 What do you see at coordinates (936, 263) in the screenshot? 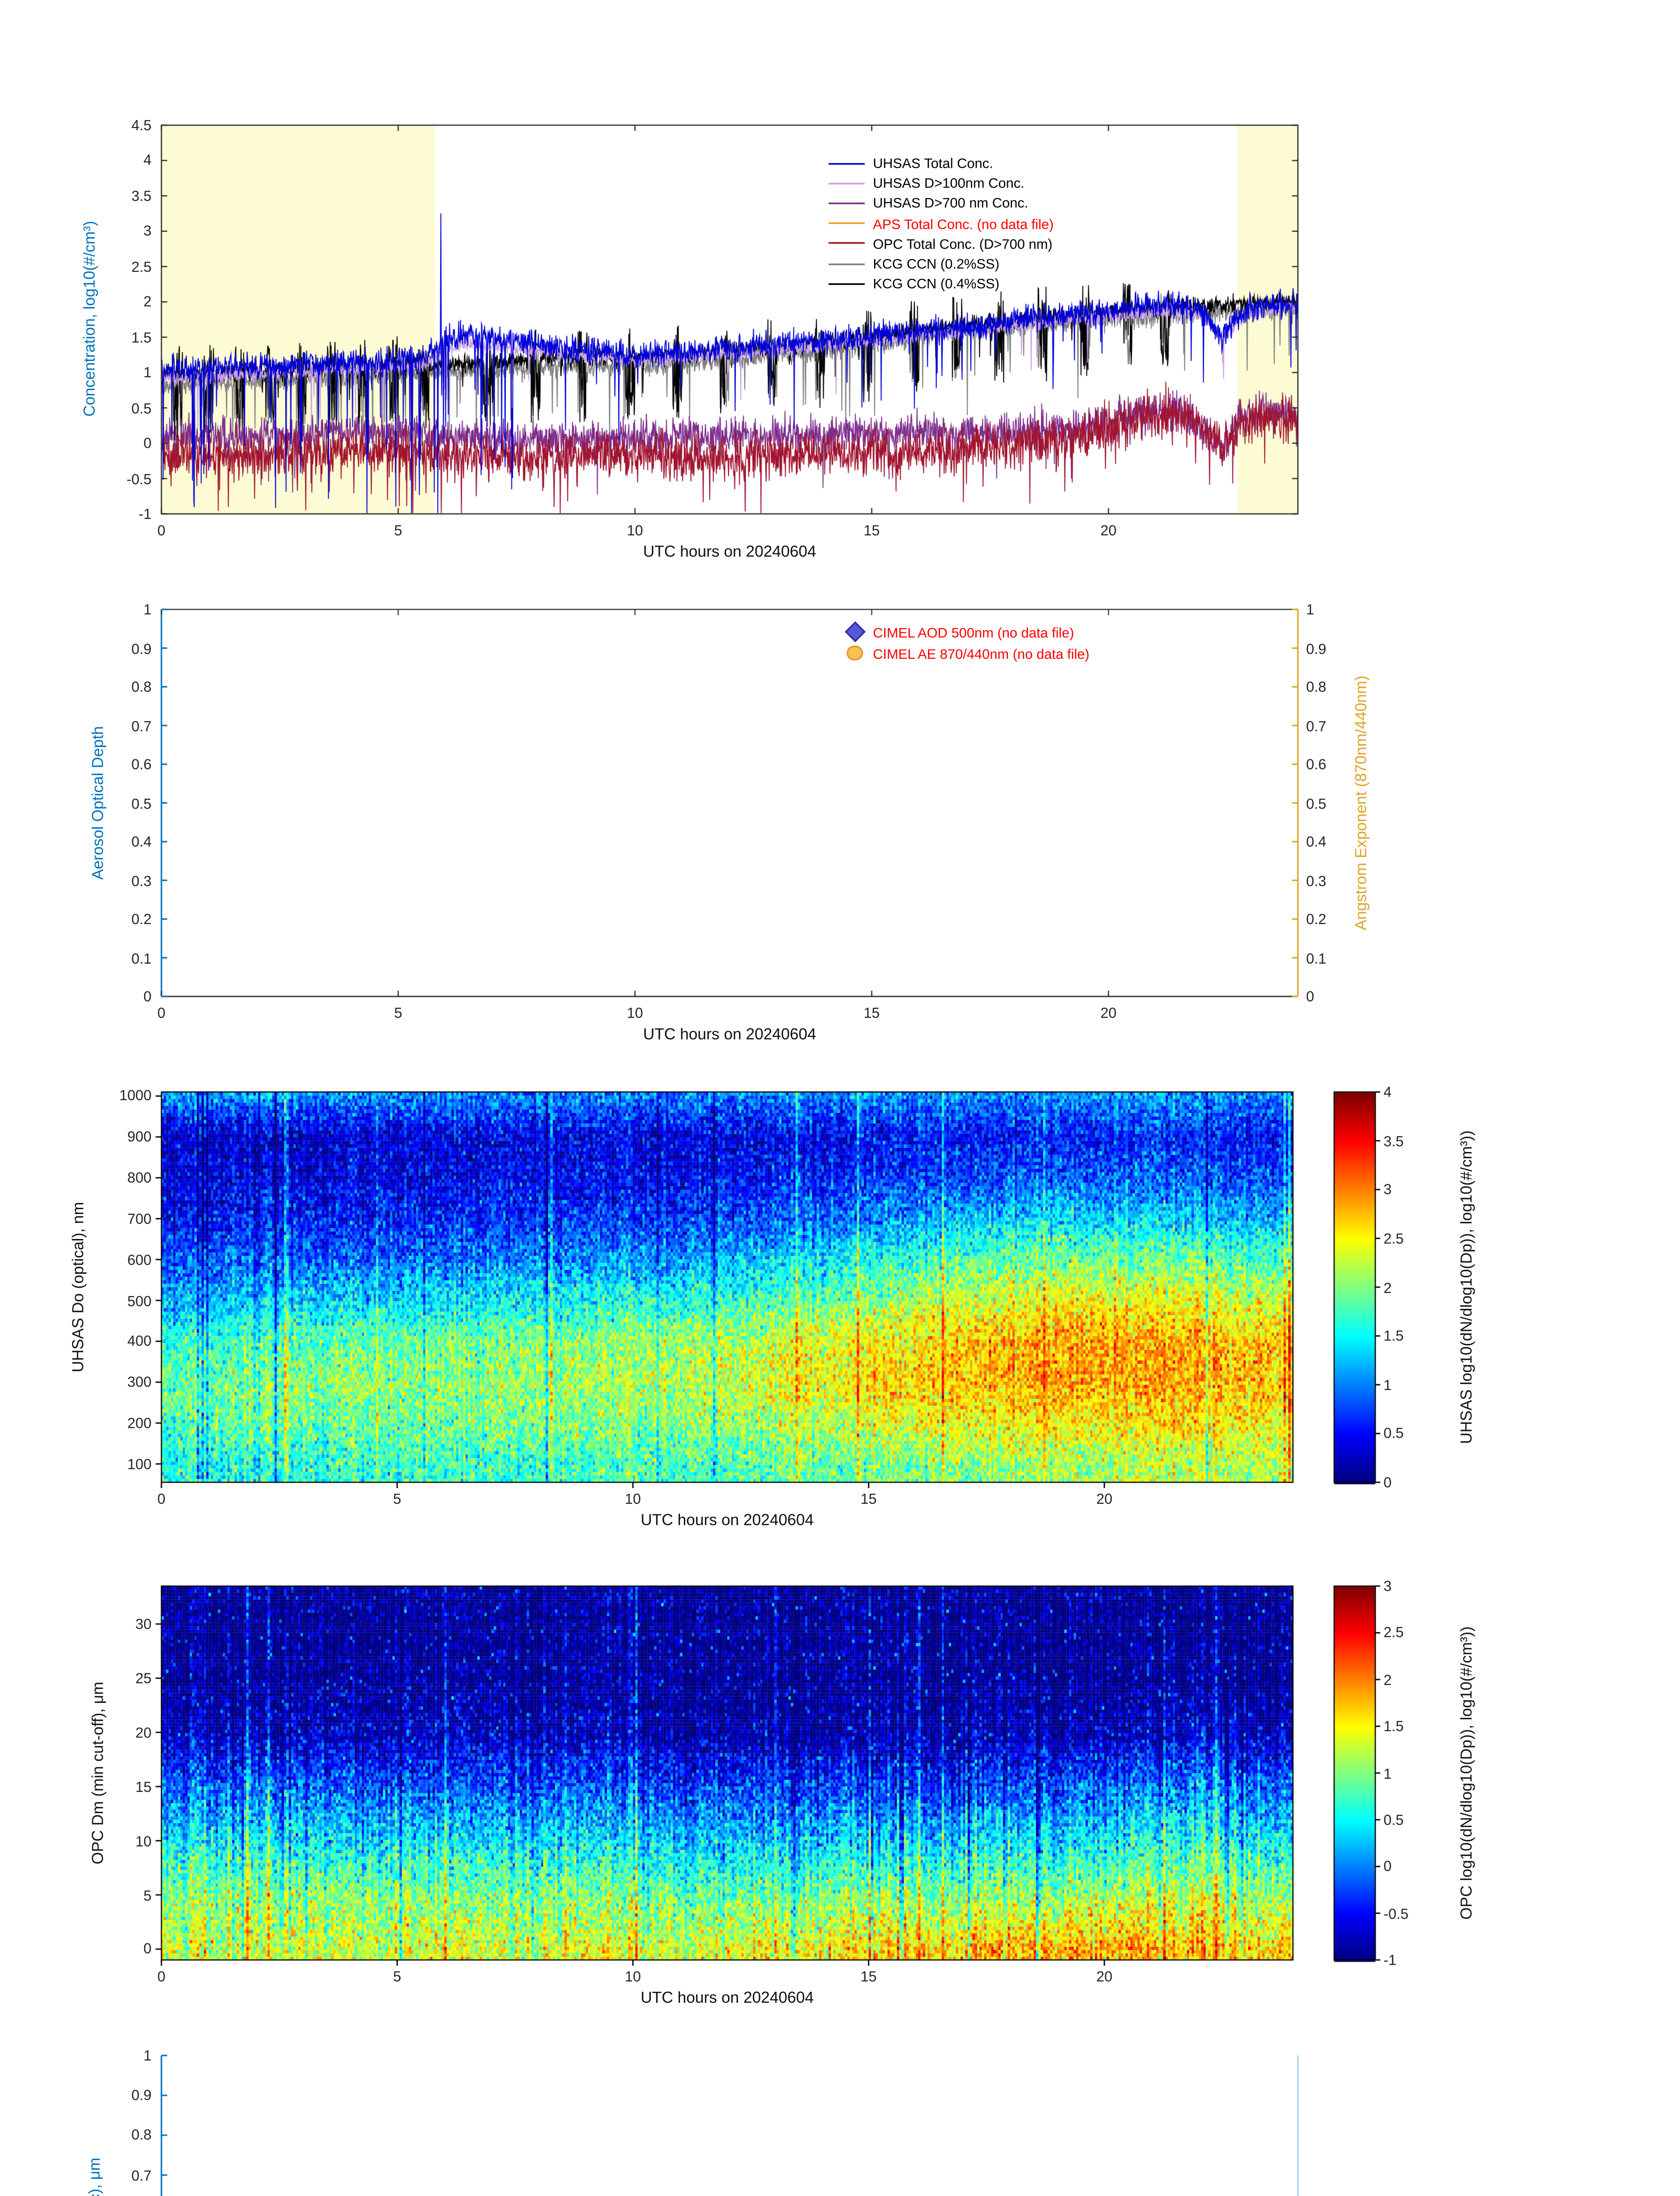
I see `legend-item-label: KCG CCN (0.2%SS)` at bounding box center [936, 263].